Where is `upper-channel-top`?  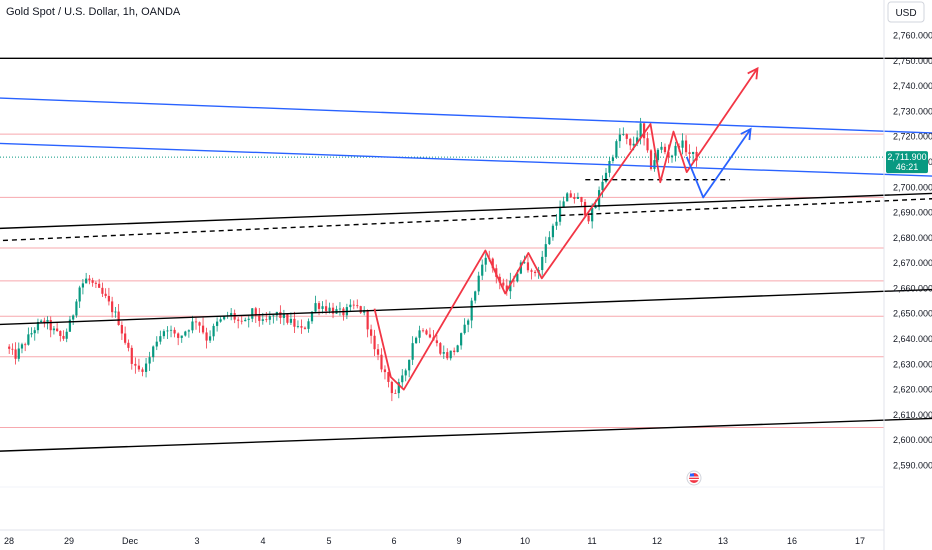
upper-channel-top is located at coordinates (466, 115).